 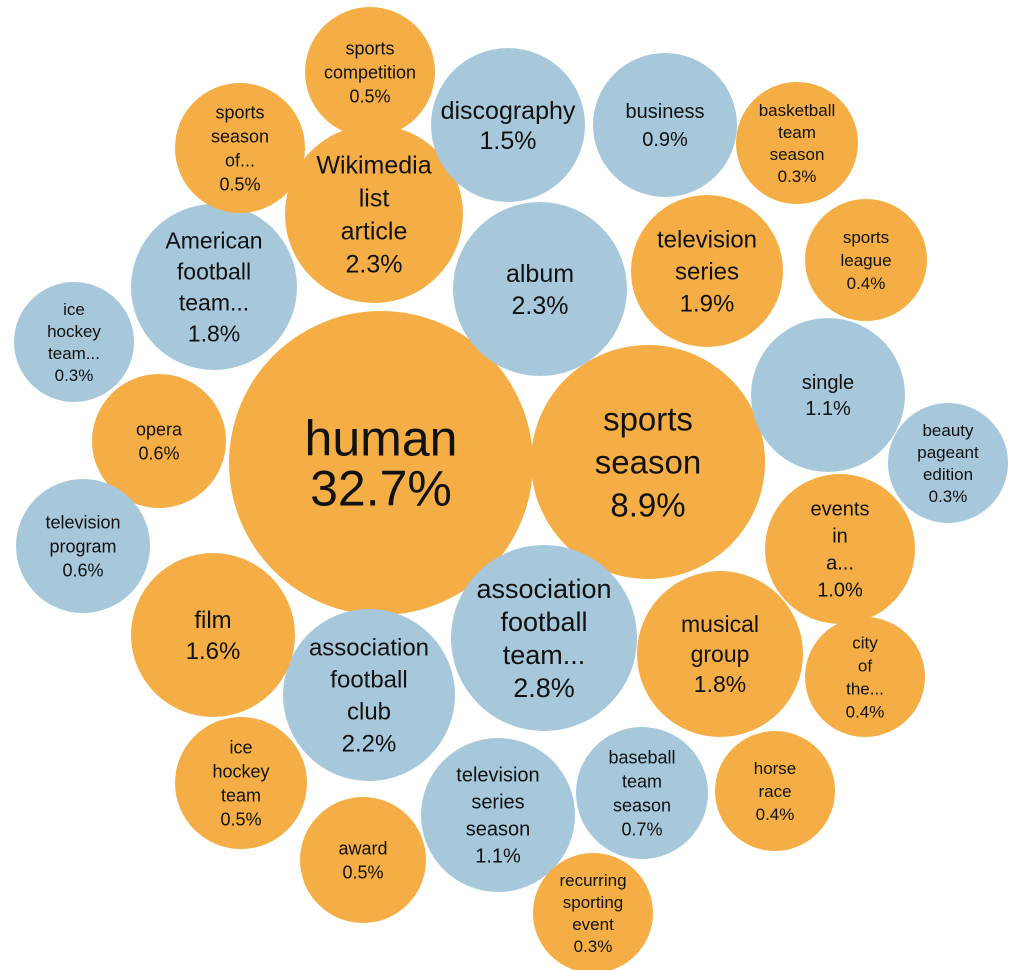 What do you see at coordinates (840, 591) in the screenshot?
I see `bubble-value-label: 1.0%` at bounding box center [840, 591].